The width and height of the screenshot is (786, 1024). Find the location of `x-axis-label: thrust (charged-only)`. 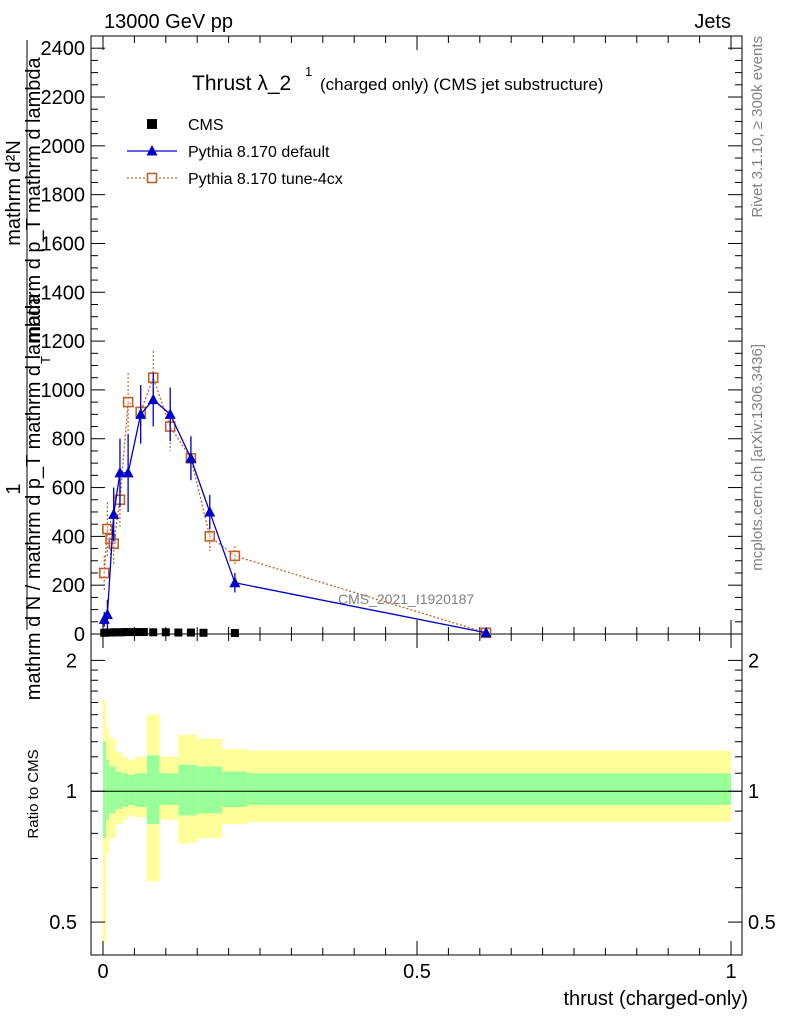

x-axis-label: thrust (charged-only) is located at coordinates (655, 999).